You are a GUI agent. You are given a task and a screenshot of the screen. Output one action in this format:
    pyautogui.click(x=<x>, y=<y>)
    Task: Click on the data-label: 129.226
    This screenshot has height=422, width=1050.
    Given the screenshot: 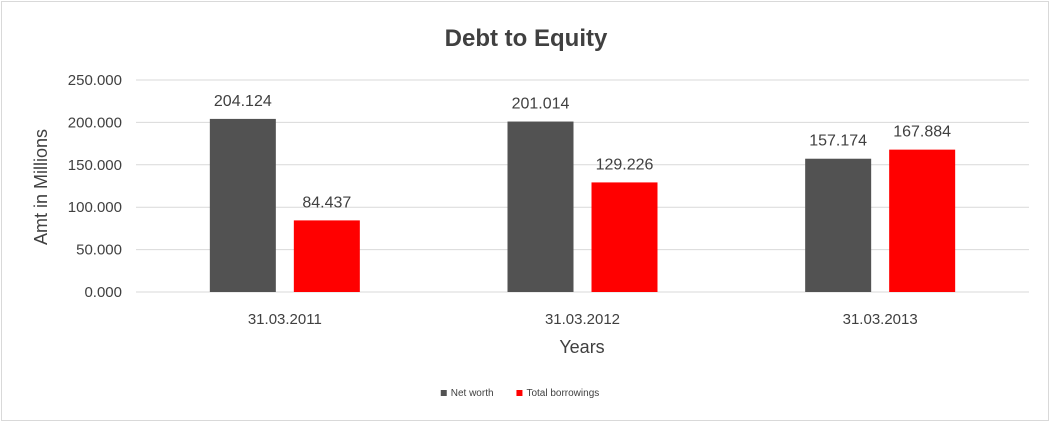 What is the action you would take?
    pyautogui.click(x=625, y=164)
    